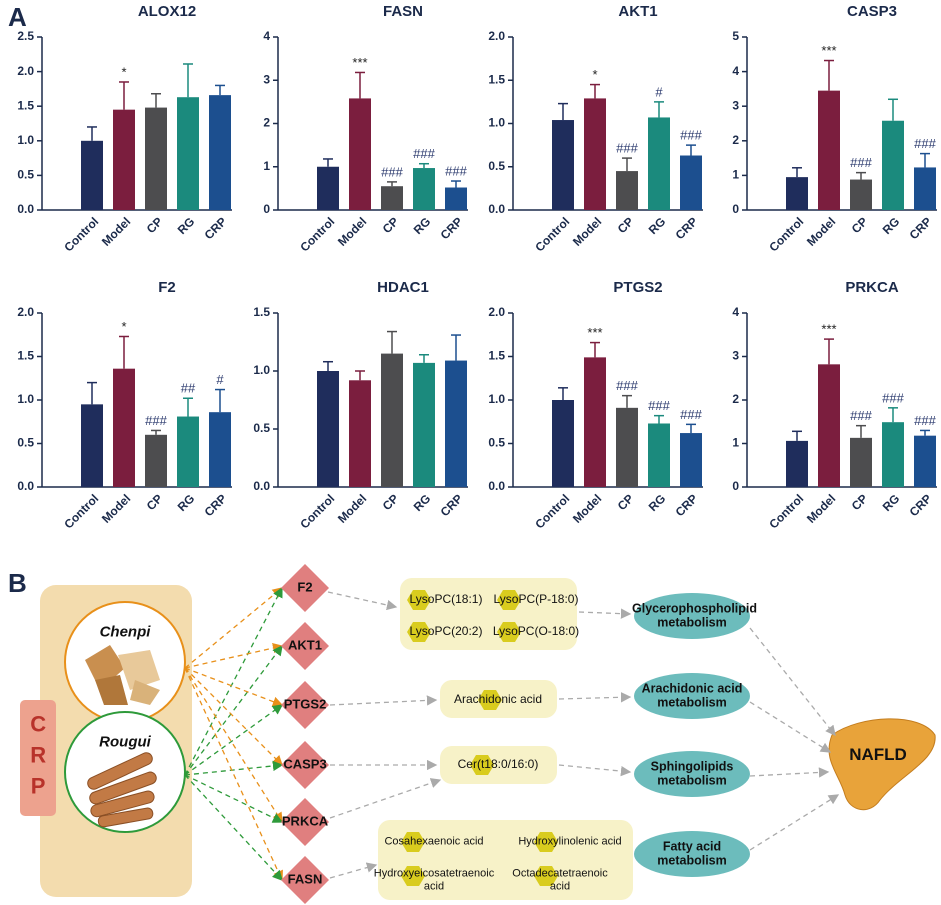  Describe the element at coordinates (305, 645) in the screenshot. I see `target-label: AKT1` at that location.